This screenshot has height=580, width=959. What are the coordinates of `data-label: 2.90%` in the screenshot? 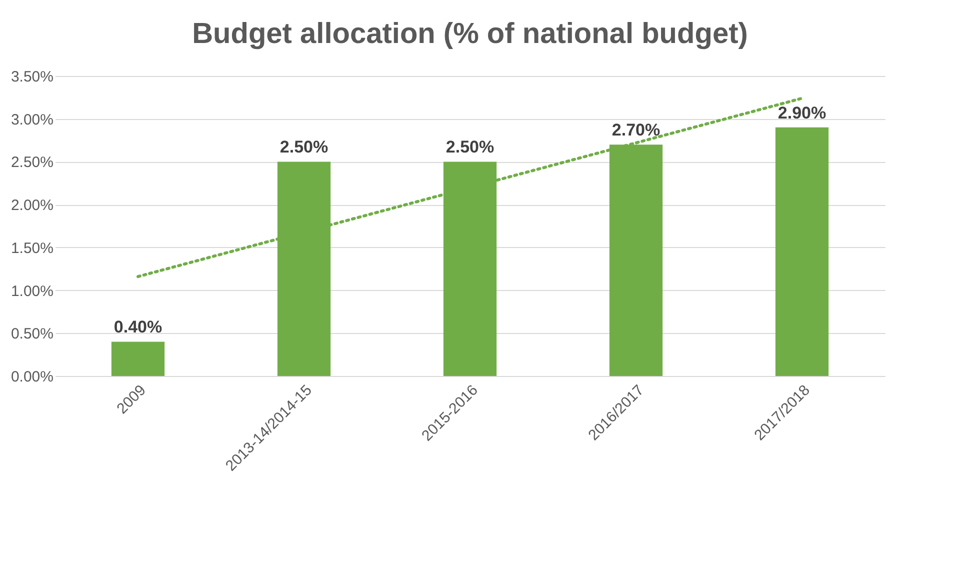 It's located at (802, 112).